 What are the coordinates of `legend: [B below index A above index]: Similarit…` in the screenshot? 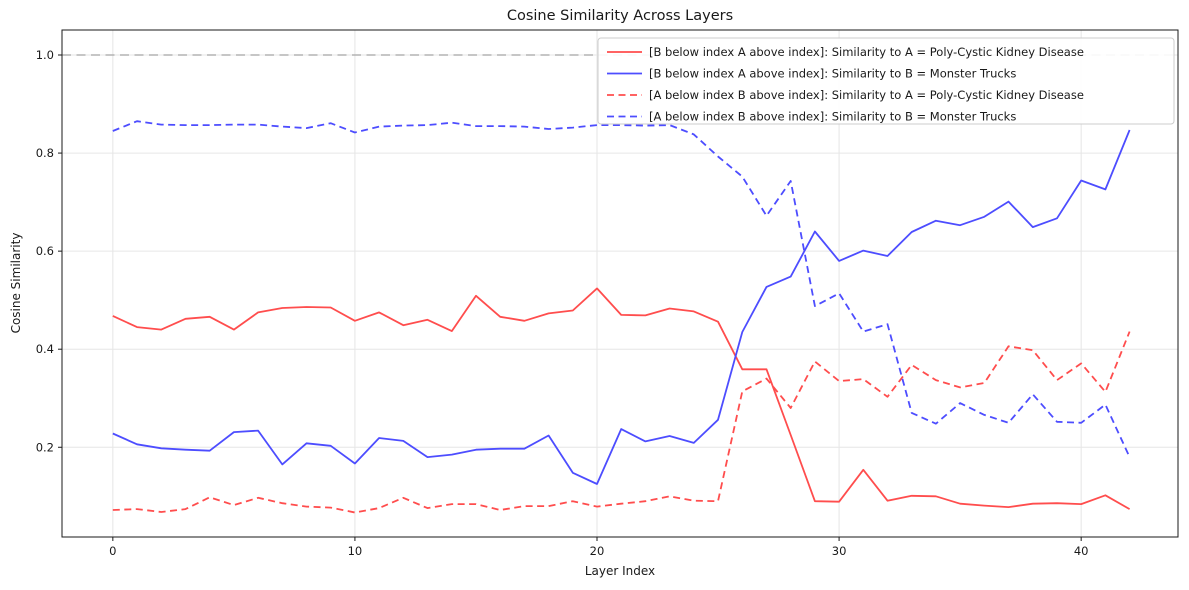 It's located at (886, 81).